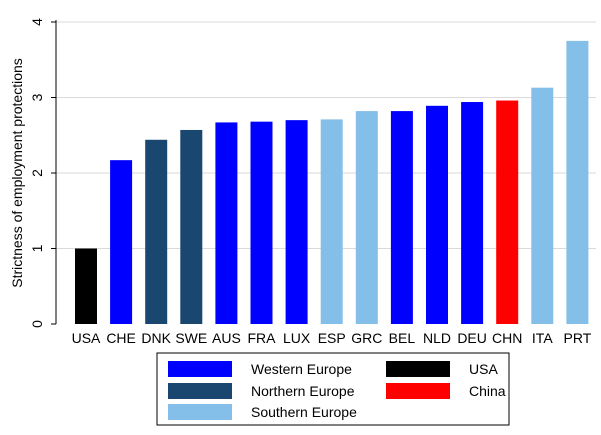 This screenshot has width=601, height=435. What do you see at coordinates (304, 412) in the screenshot?
I see `legend-label-4: Southern Europe` at bounding box center [304, 412].